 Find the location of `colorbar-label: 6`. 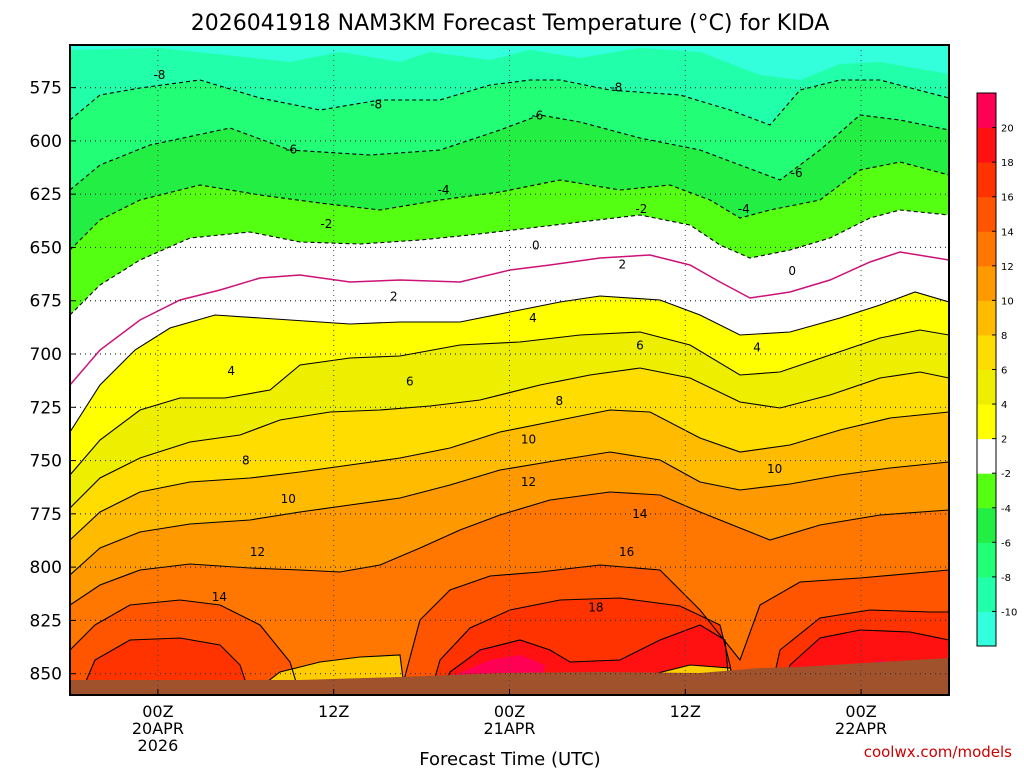

colorbar-label: 6 is located at coordinates (1004, 371).